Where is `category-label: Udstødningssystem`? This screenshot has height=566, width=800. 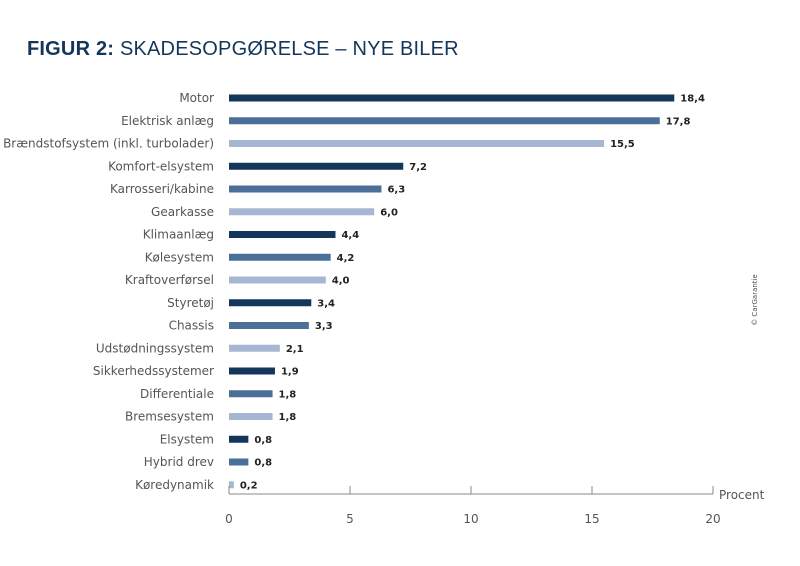
category-label: Udstødningssystem is located at coordinates (155, 348).